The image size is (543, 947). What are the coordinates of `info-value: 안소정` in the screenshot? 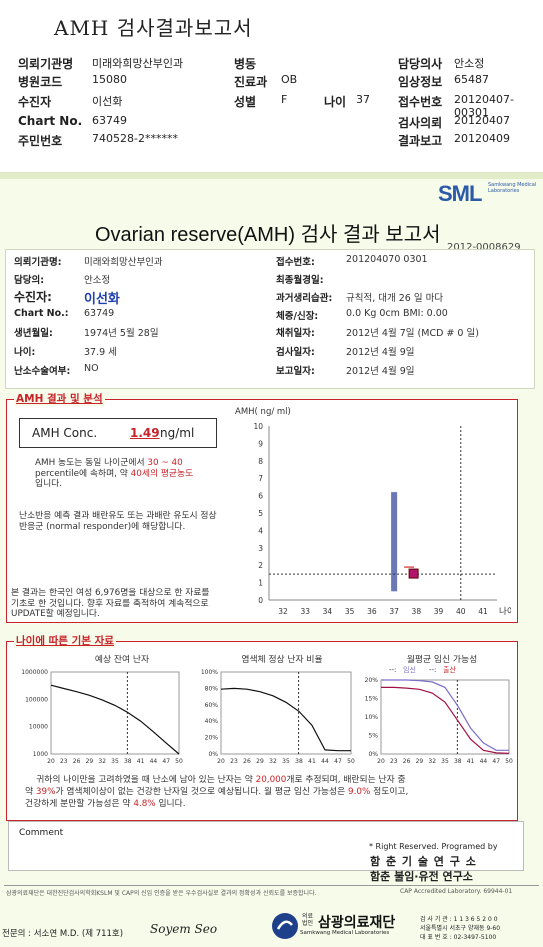 It's located at (97, 280).